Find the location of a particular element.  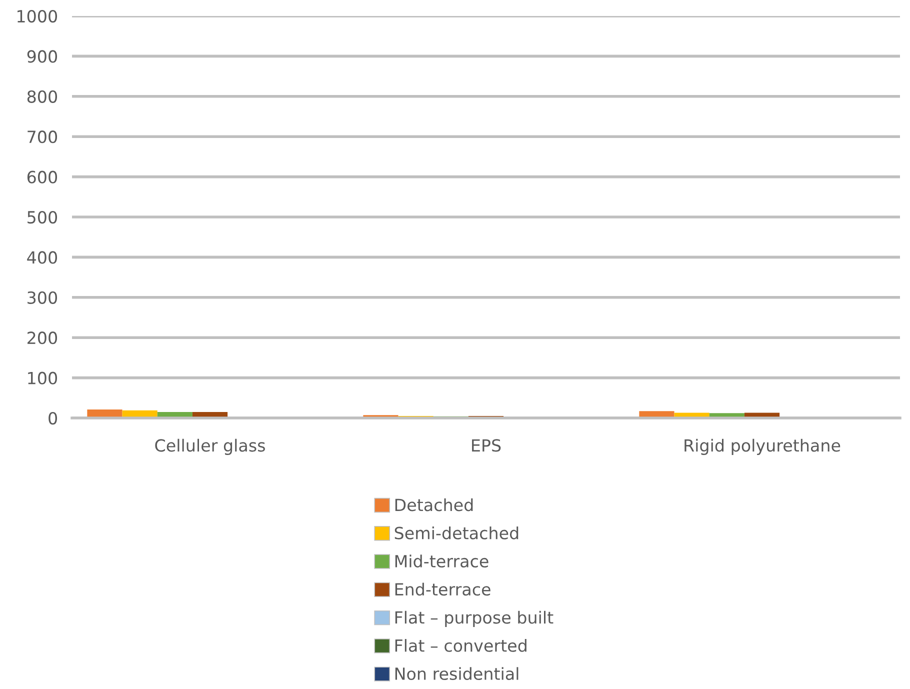

y-tick-label: 900 is located at coordinates (42, 56).